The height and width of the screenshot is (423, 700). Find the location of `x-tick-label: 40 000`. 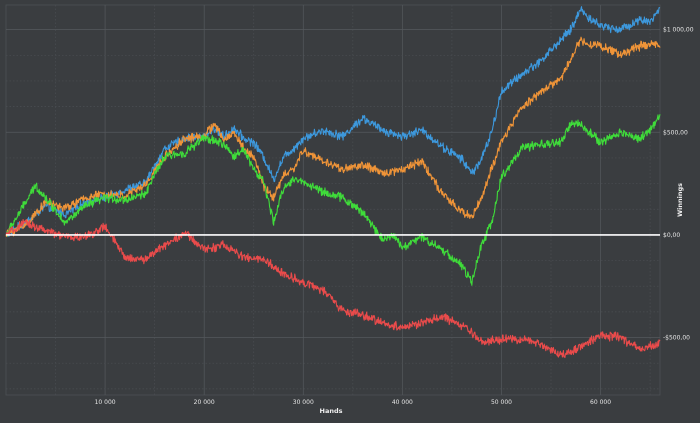

x-tick-label: 40 000 is located at coordinates (402, 402).